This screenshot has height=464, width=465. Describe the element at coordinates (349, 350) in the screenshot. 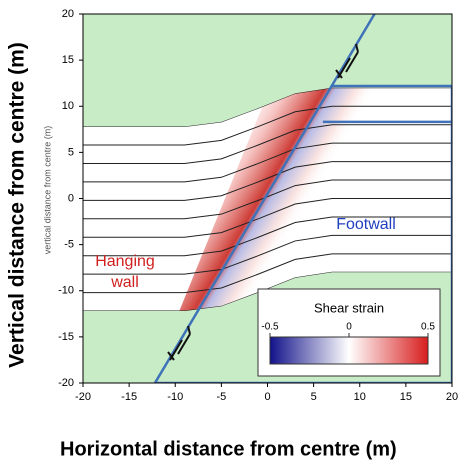

I see `colorbar-bar` at that location.